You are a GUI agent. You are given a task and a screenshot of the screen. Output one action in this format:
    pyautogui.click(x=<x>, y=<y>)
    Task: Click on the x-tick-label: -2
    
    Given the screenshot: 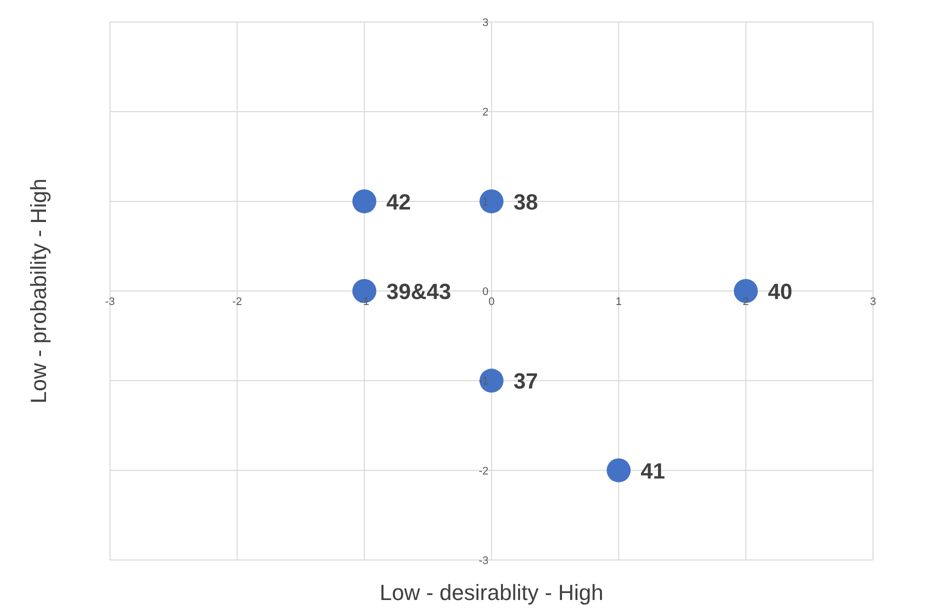 What is the action you would take?
    pyautogui.click(x=237, y=302)
    